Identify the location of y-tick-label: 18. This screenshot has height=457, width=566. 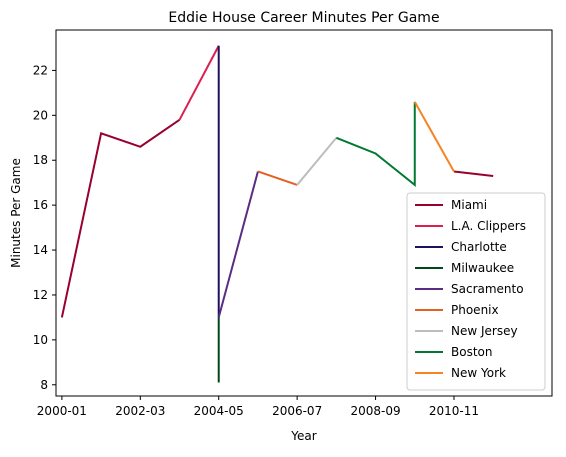
(40, 160).